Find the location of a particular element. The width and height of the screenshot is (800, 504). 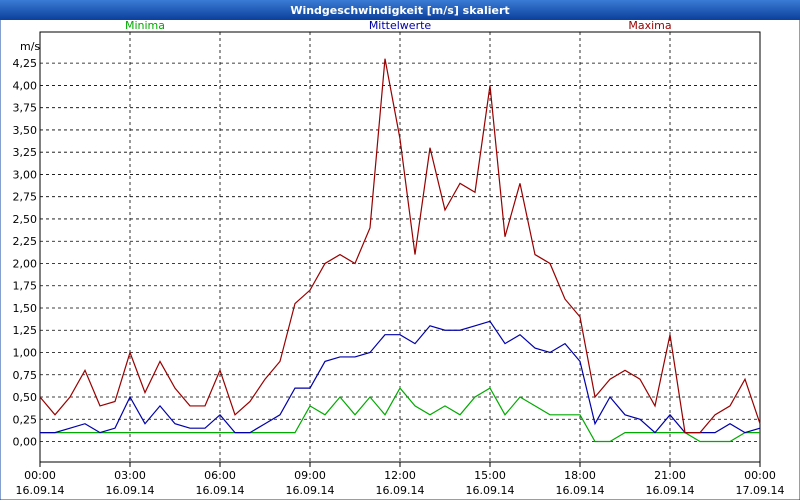

y-tick-label: 1,00 is located at coordinates (25, 352).